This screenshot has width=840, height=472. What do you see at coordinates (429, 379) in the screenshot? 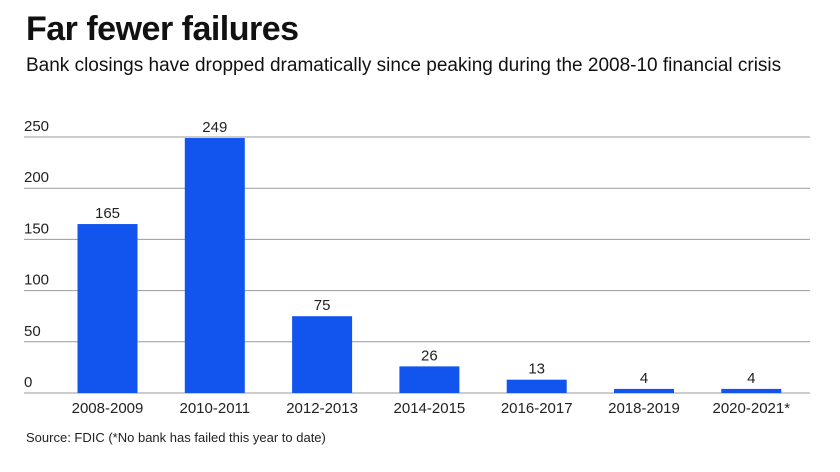
I see `bar-2014-2015` at bounding box center [429, 379].